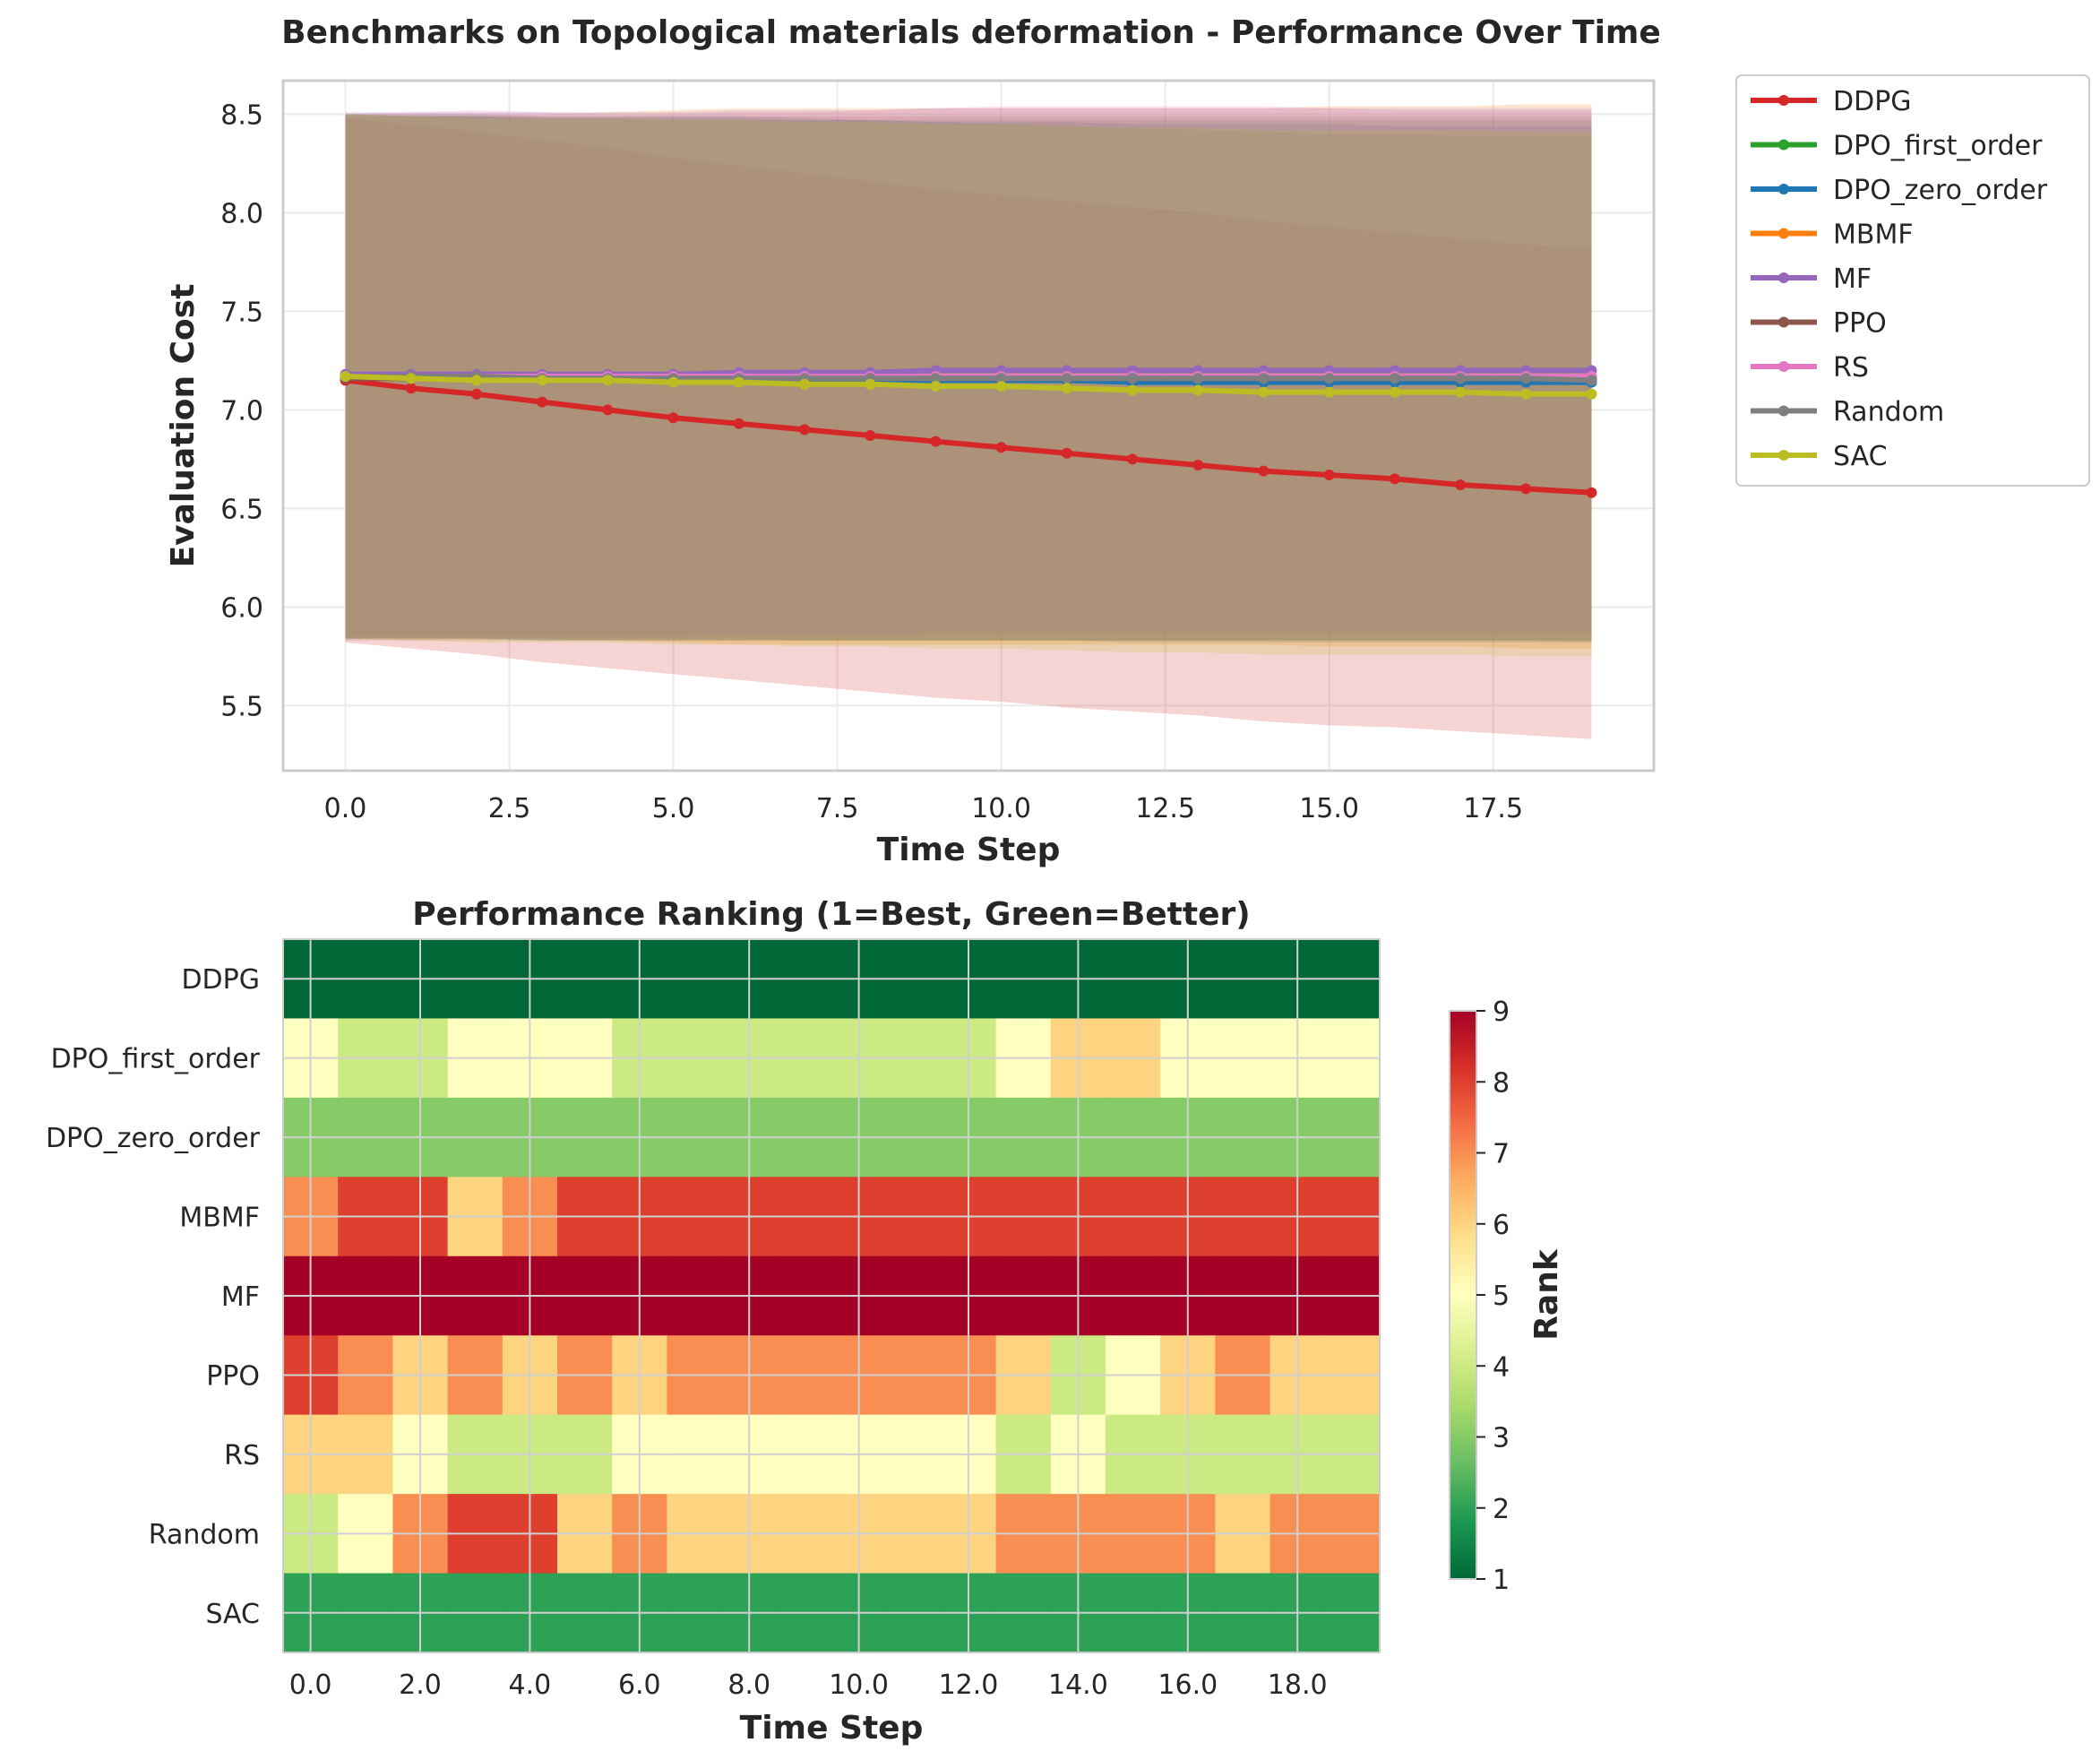  What do you see at coordinates (241, 313) in the screenshot?
I see `y-tick-label: 7.5` at bounding box center [241, 313].